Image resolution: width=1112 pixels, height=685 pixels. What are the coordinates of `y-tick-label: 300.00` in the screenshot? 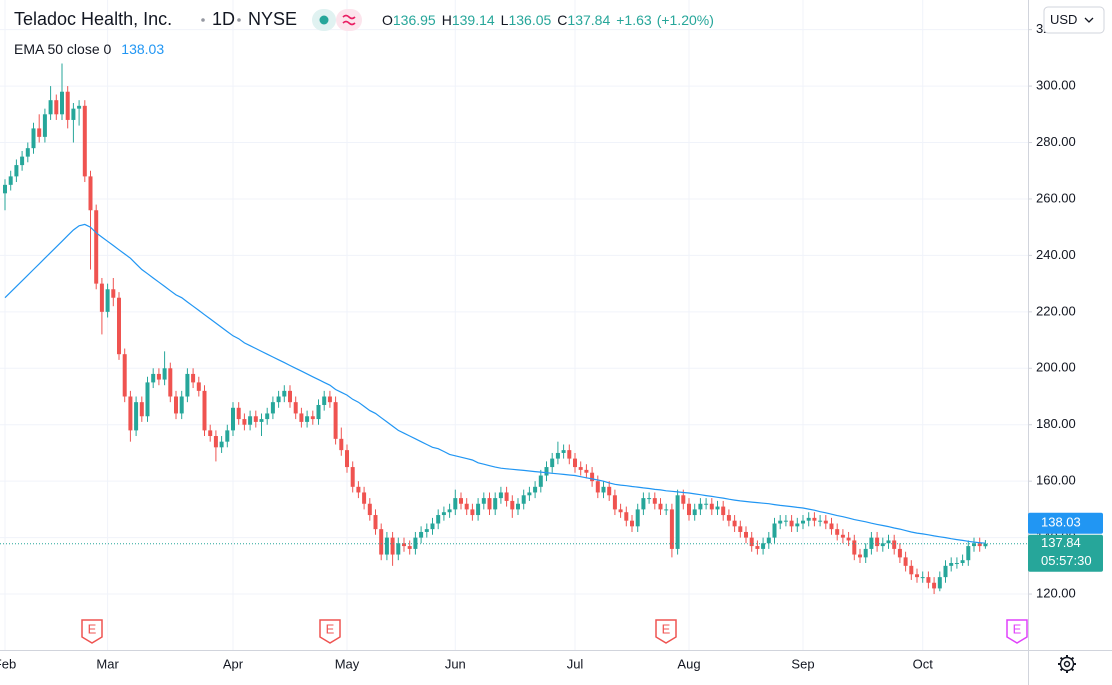 It's located at (1056, 85).